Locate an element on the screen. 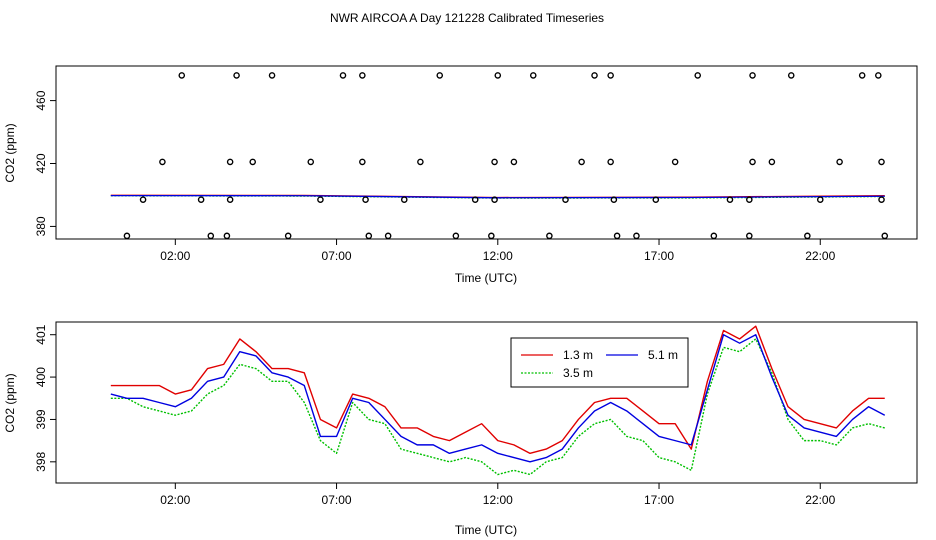 This screenshot has width=936, height=540. y-tick-label: 380 is located at coordinates (41, 226).